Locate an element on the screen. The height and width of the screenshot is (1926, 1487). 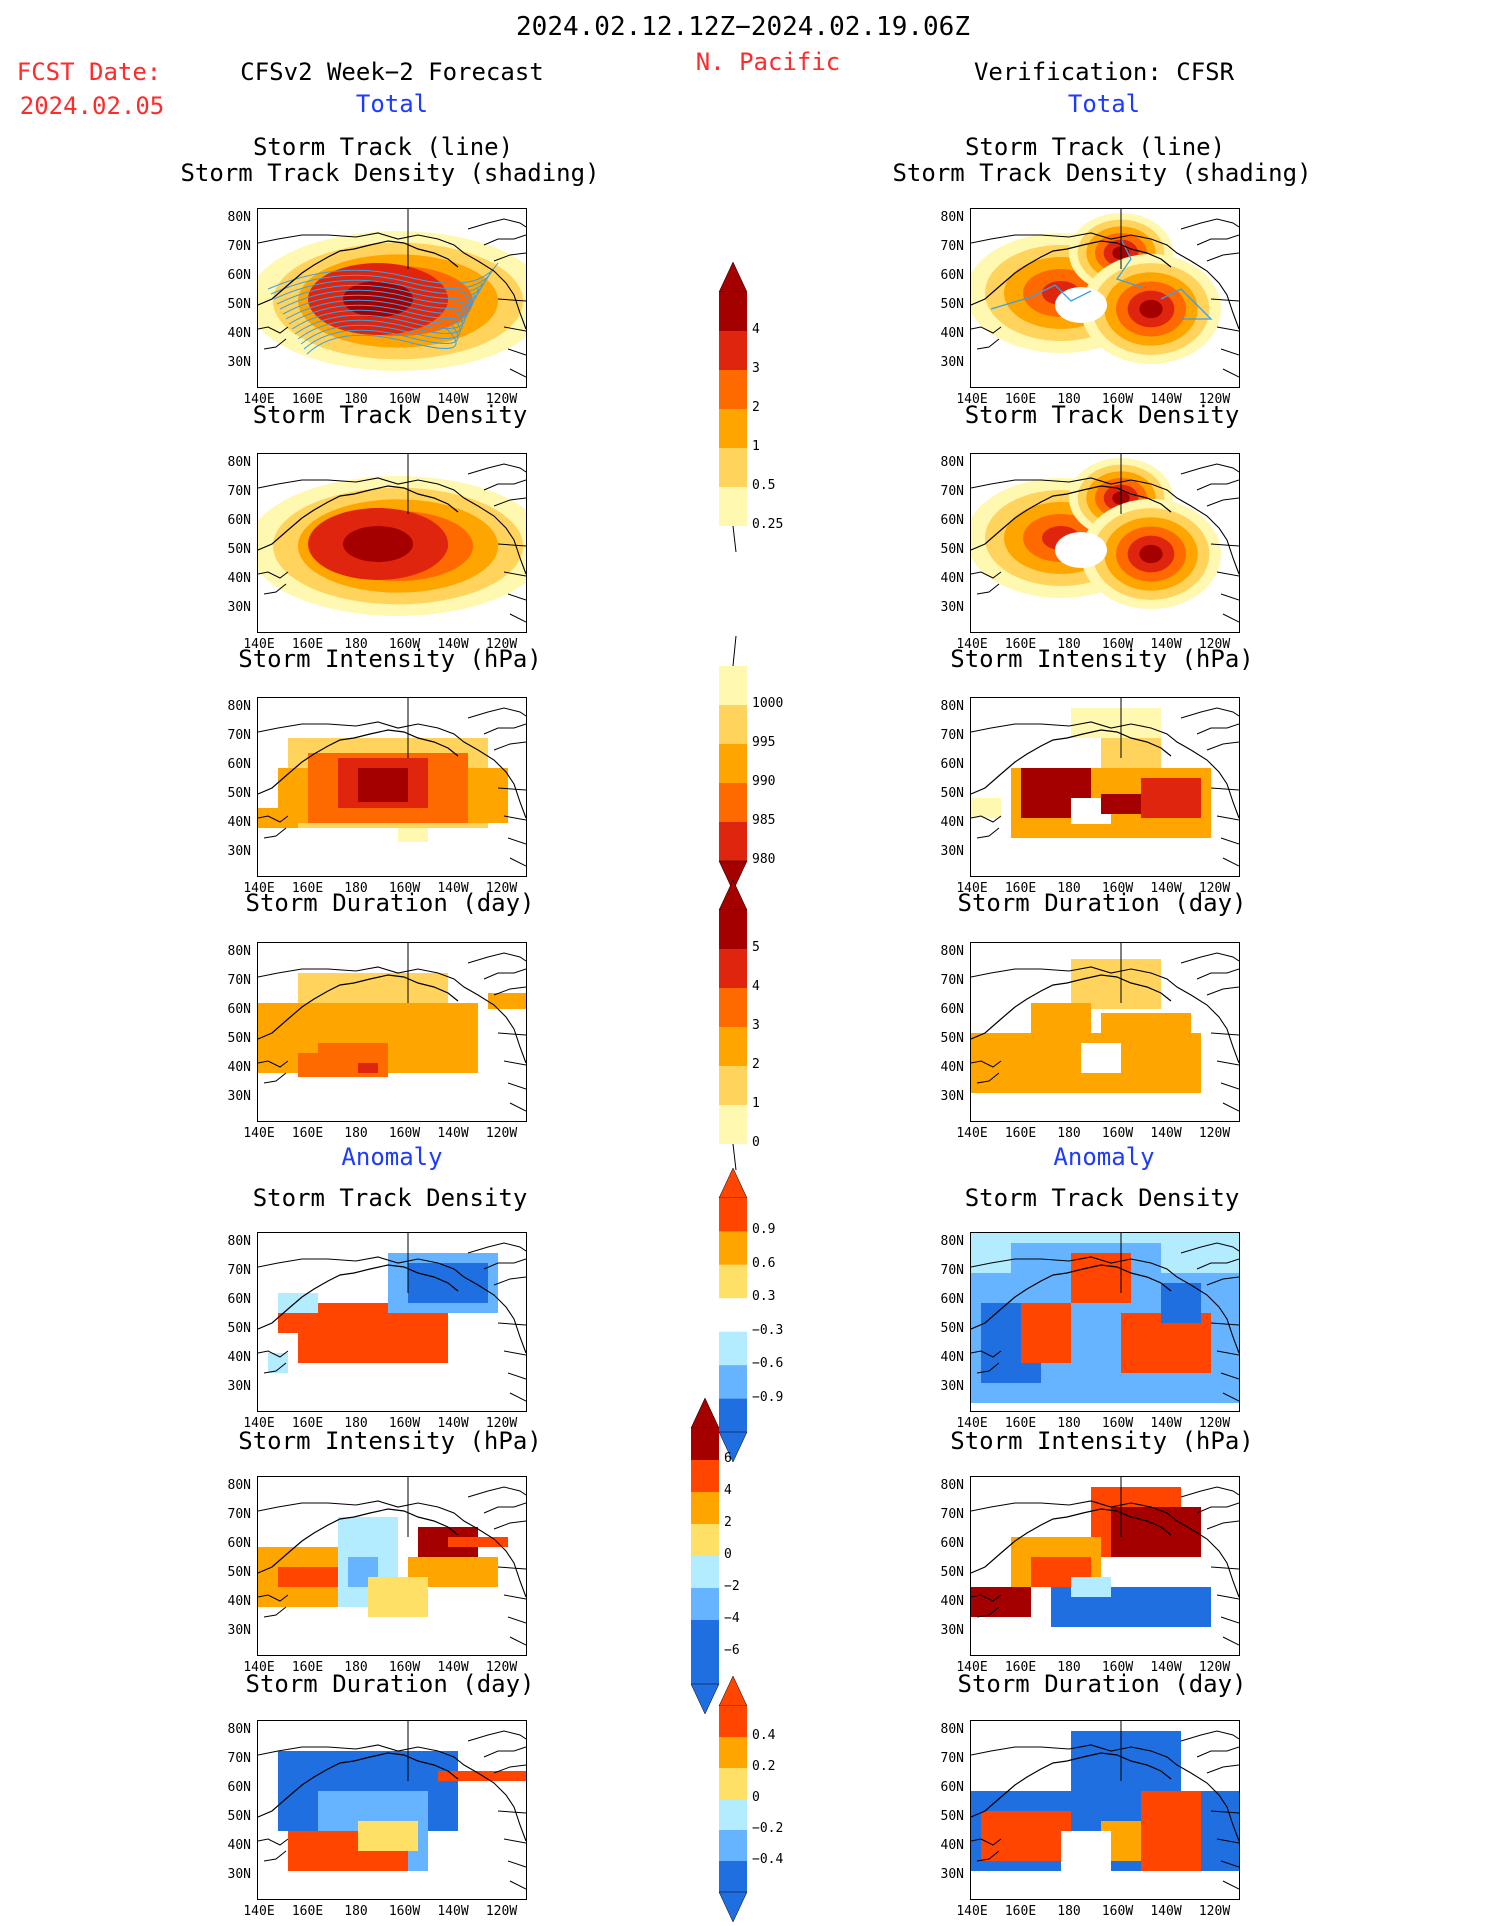
fc-duration-anom-map is located at coordinates (392, 1810).